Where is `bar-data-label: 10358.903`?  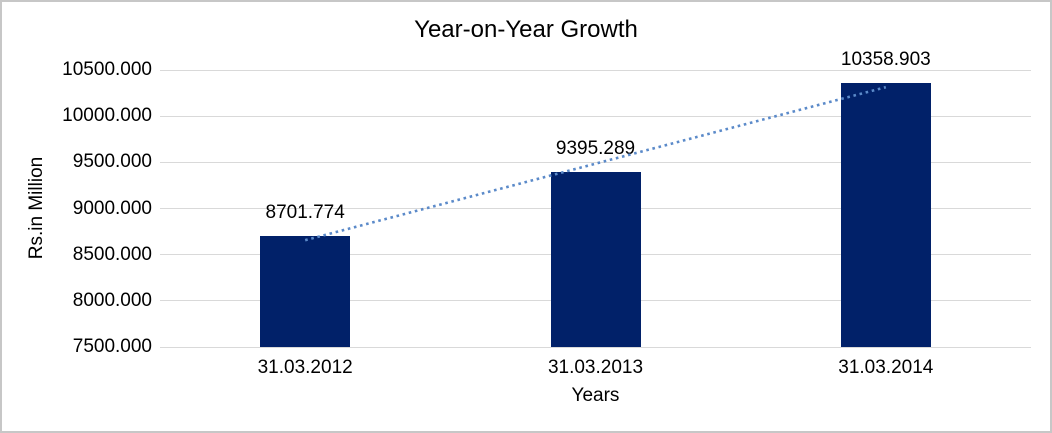
bar-data-label: 10358.903 is located at coordinates (885, 60).